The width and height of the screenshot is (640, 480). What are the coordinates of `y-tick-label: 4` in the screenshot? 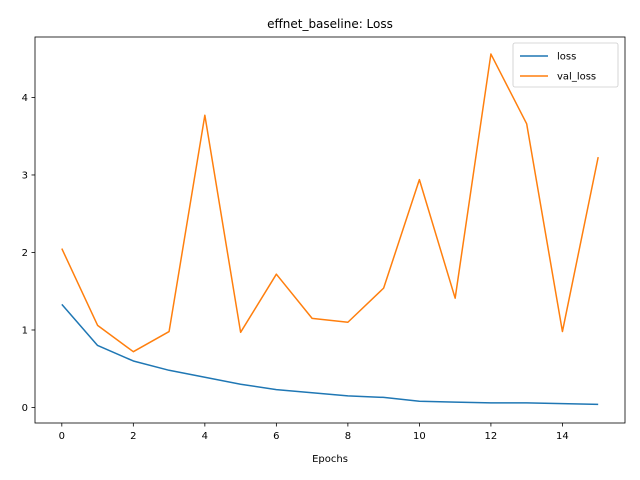 It's located at (25, 98).